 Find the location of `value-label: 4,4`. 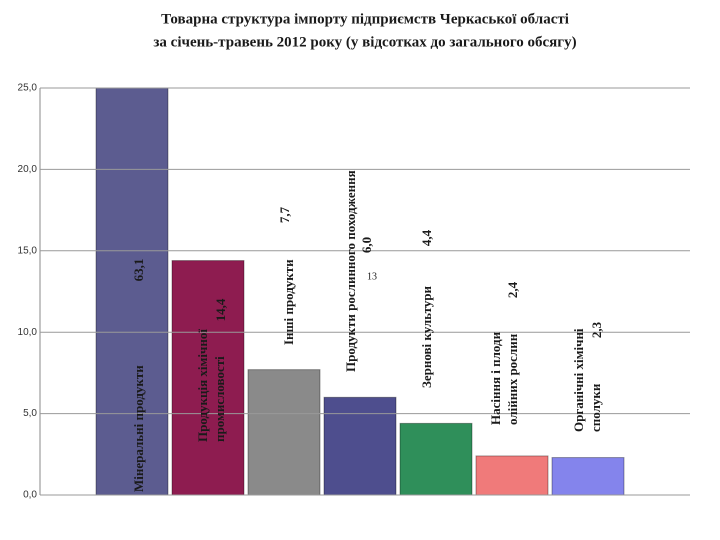

value-label: 4,4 is located at coordinates (426, 237).